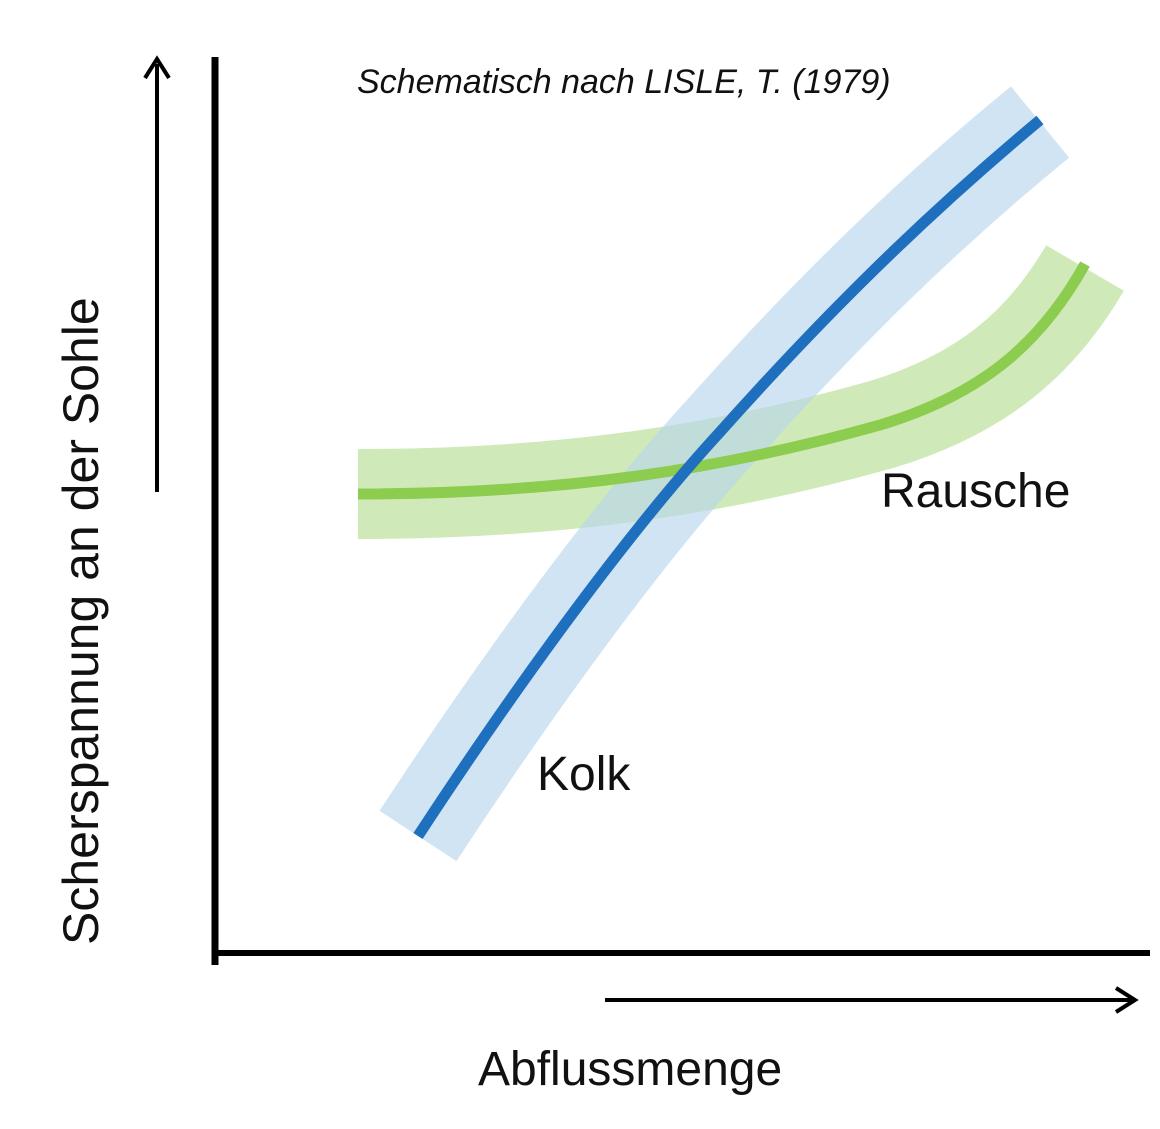 Image resolution: width=1160 pixels, height=1129 pixels. Describe the element at coordinates (630, 1069) in the screenshot. I see `x-axis-label: Abflussmenge` at that location.